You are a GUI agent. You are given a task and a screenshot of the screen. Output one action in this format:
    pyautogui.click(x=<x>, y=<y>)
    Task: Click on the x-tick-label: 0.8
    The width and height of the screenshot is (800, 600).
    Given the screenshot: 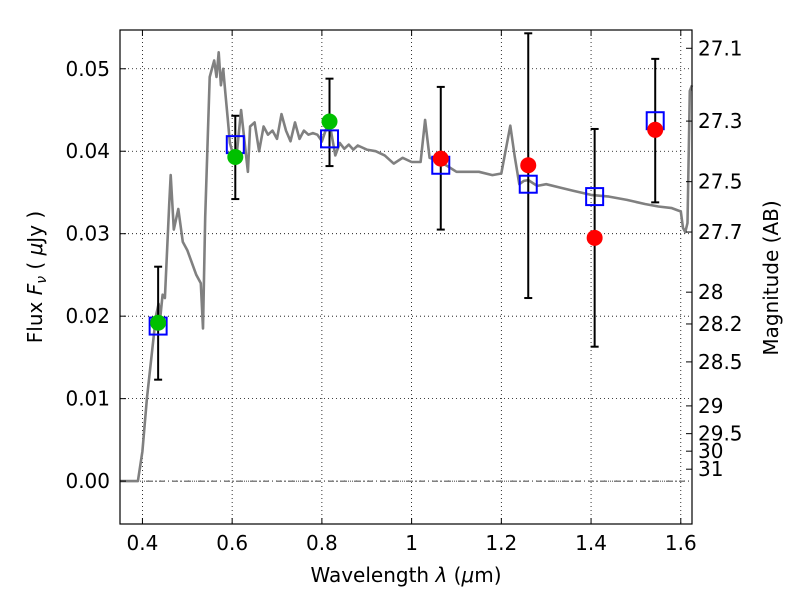 What is the action you would take?
    pyautogui.click(x=322, y=543)
    